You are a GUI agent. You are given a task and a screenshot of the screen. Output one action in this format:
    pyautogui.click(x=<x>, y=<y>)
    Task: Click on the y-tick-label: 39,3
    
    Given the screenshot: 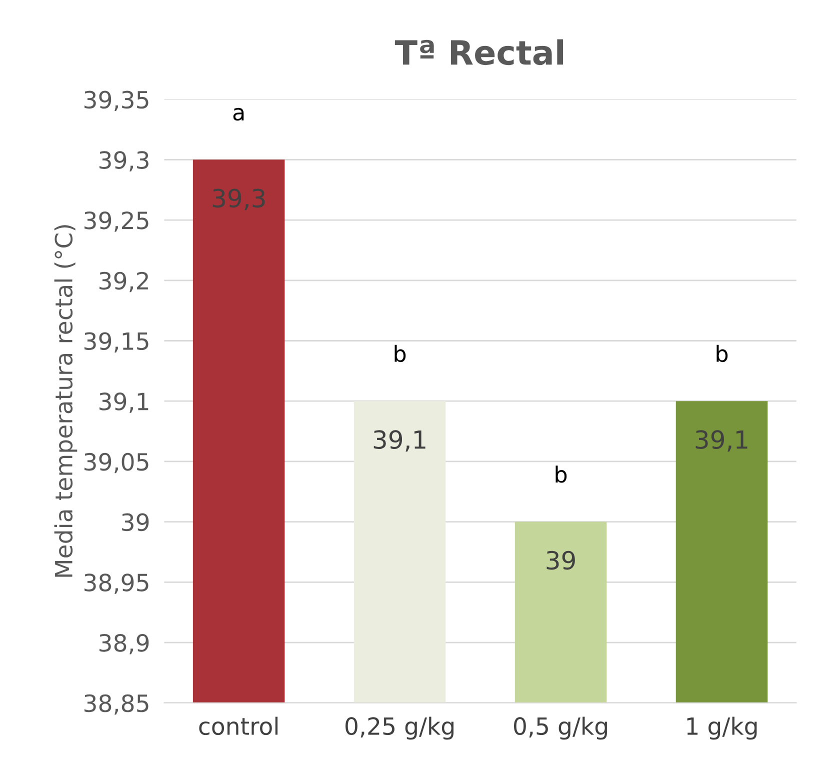 What is the action you would take?
    pyautogui.click(x=124, y=161)
    